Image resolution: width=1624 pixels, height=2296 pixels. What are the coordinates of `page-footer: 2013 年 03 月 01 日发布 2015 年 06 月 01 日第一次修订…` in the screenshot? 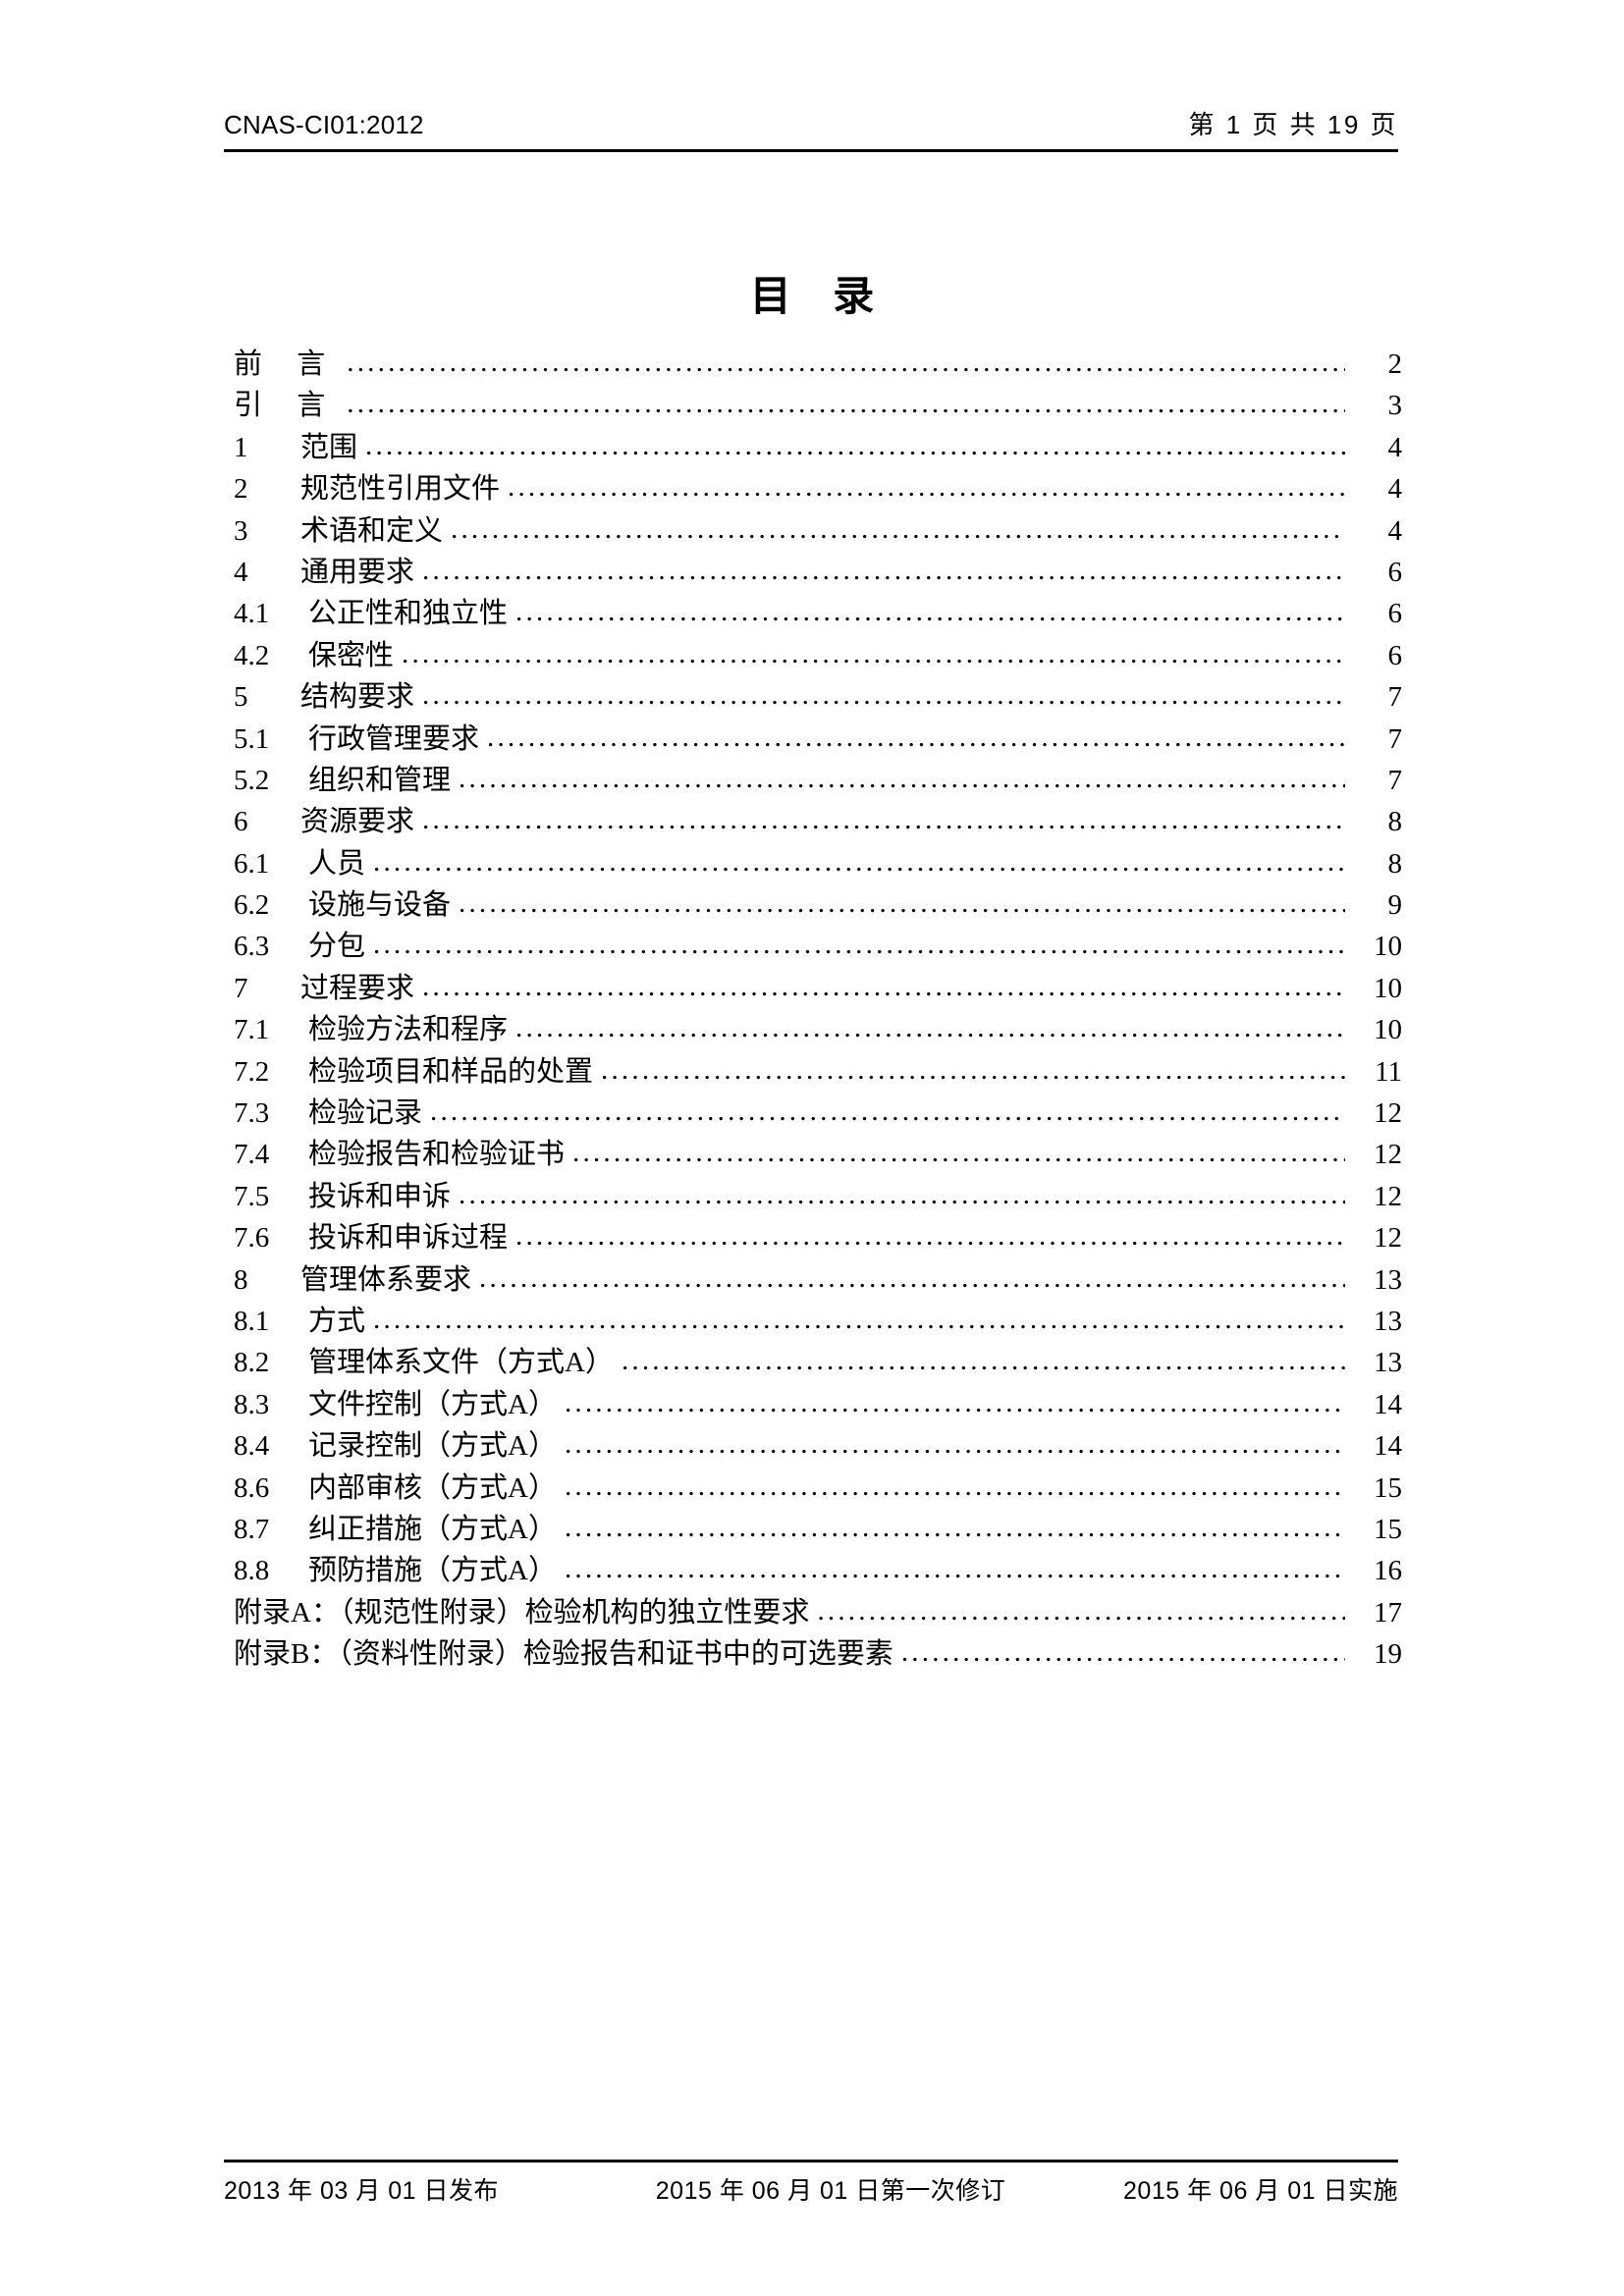 It's located at (811, 2189).